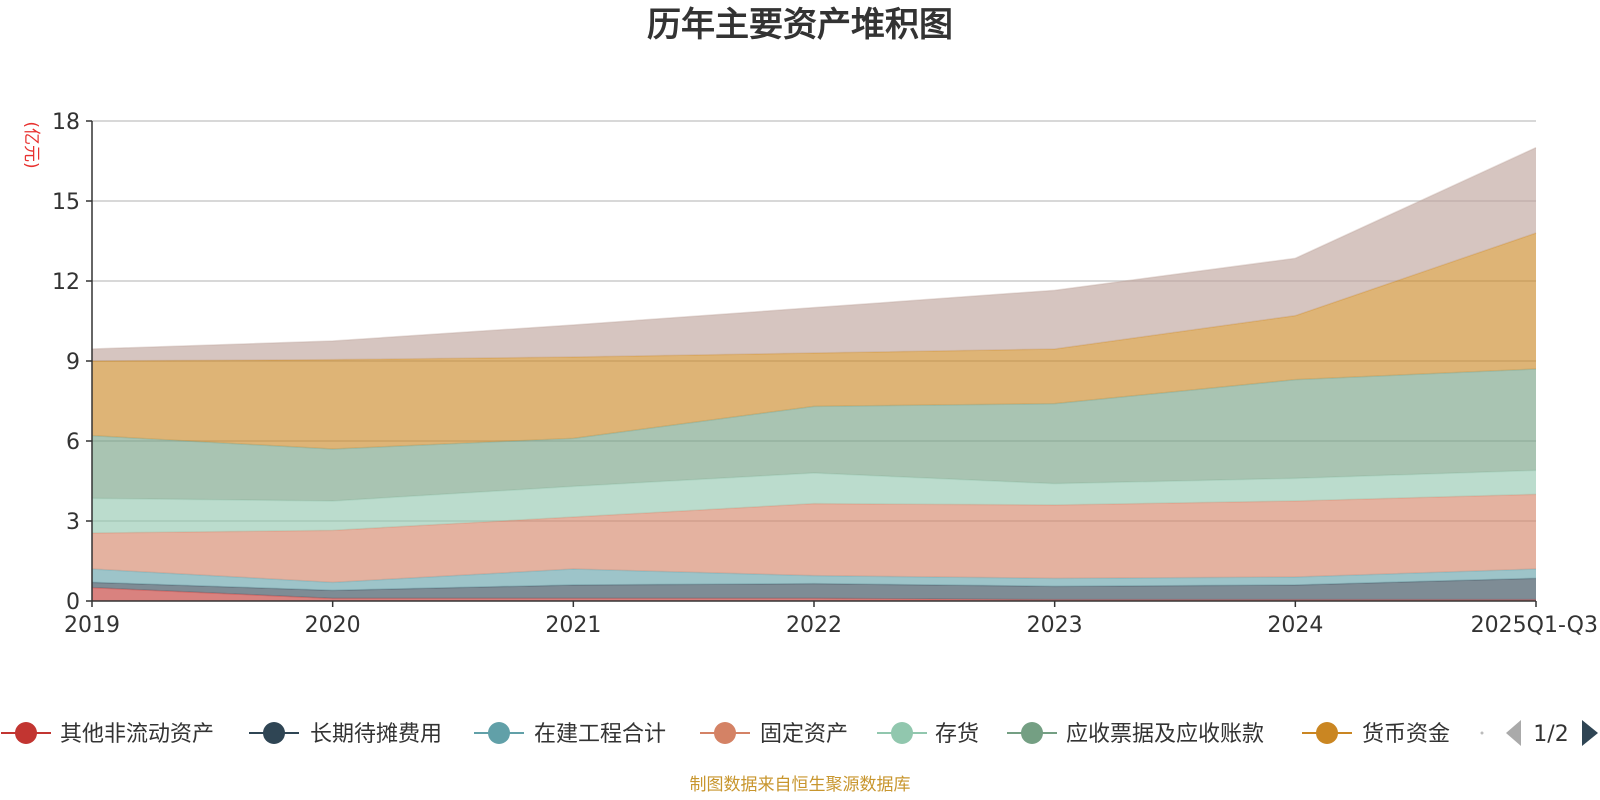 The height and width of the screenshot is (800, 1600). Describe the element at coordinates (1590, 733) in the screenshot. I see `legend-next-page-icon` at that location.